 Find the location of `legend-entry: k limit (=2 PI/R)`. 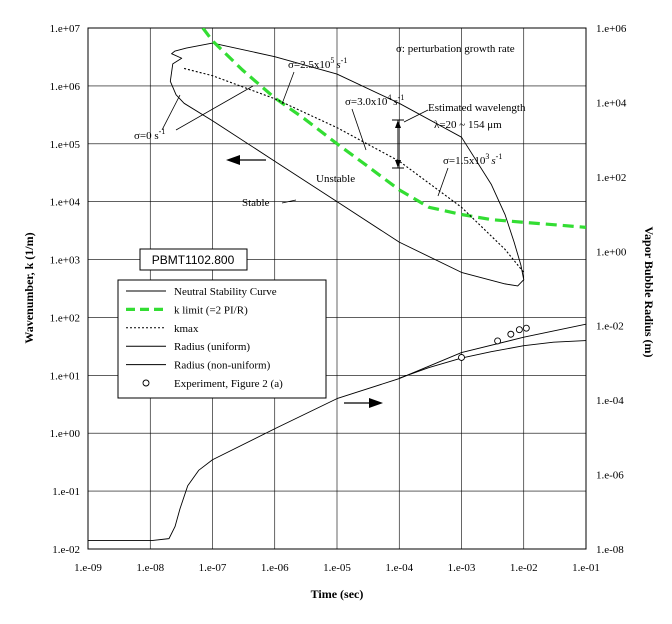

legend-entry: k limit (=2 PI/R) is located at coordinates (187, 310).